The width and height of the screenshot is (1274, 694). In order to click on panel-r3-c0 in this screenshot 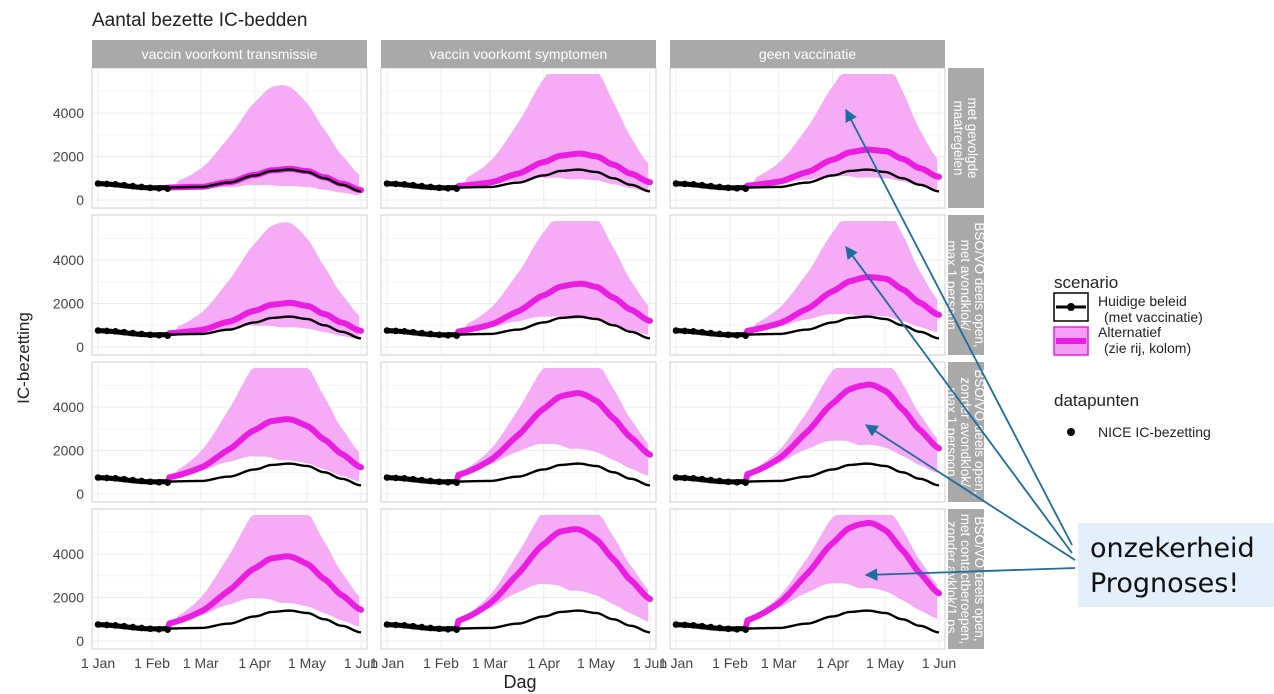, I will do `click(229, 579)`.